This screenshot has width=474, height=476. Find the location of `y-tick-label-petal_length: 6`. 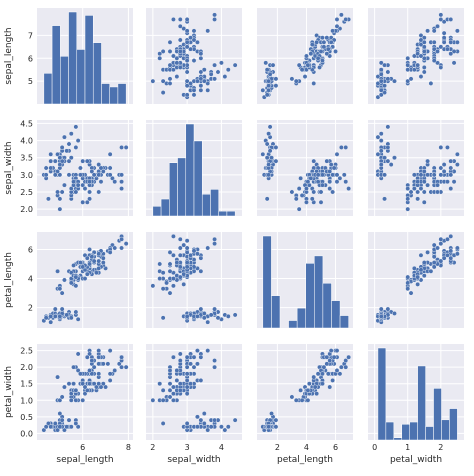

y-tick-label-petal_length: 6 is located at coordinates (30, 249).